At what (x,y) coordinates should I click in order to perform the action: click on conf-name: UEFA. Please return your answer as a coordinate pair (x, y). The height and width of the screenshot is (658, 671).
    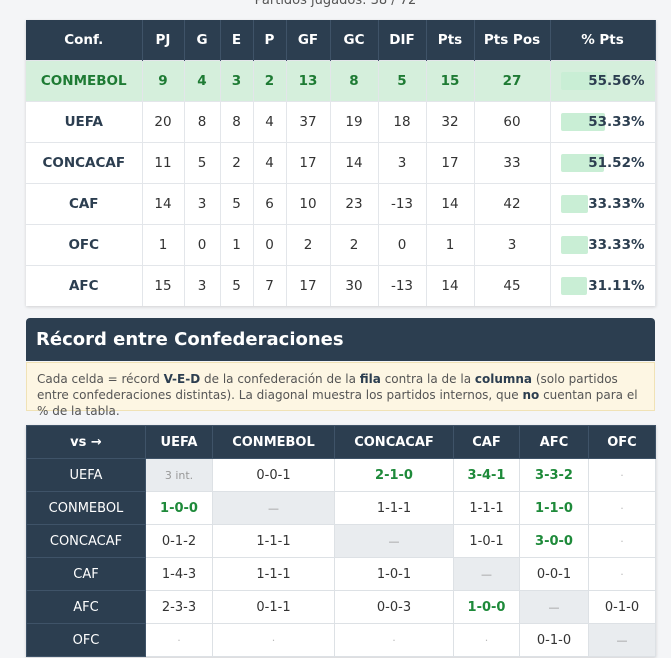
    Looking at the image, I should click on (84, 122).